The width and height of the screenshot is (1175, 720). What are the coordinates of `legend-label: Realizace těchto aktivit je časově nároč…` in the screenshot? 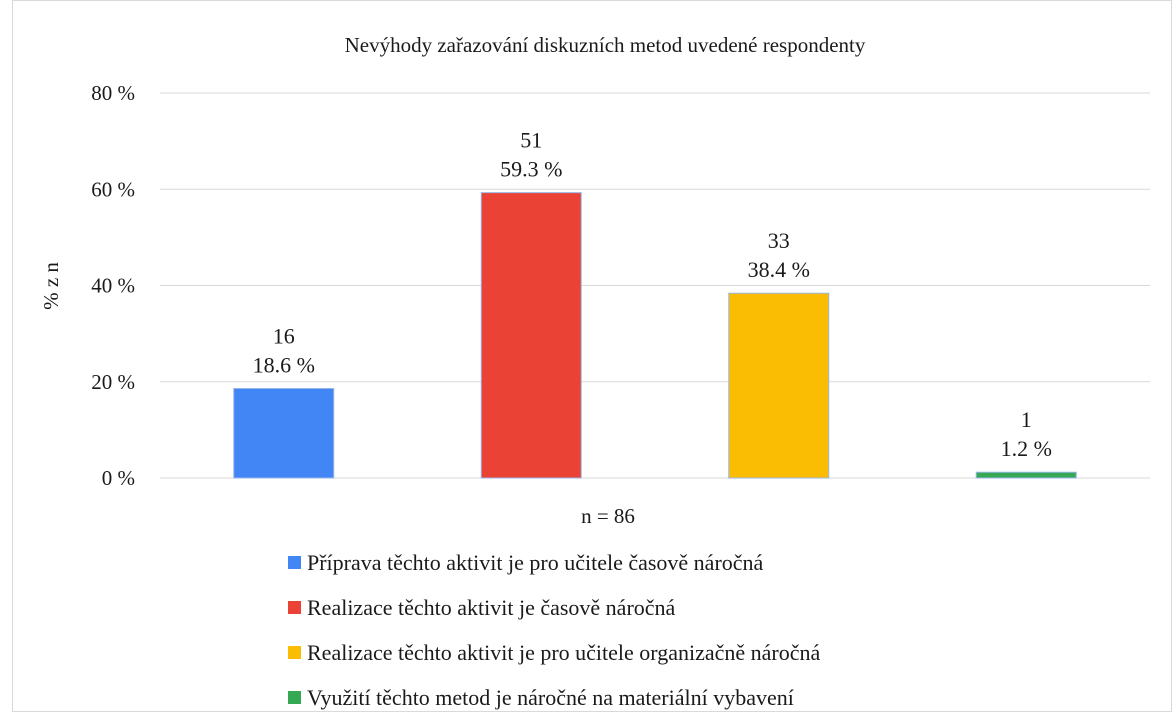 It's located at (491, 607).